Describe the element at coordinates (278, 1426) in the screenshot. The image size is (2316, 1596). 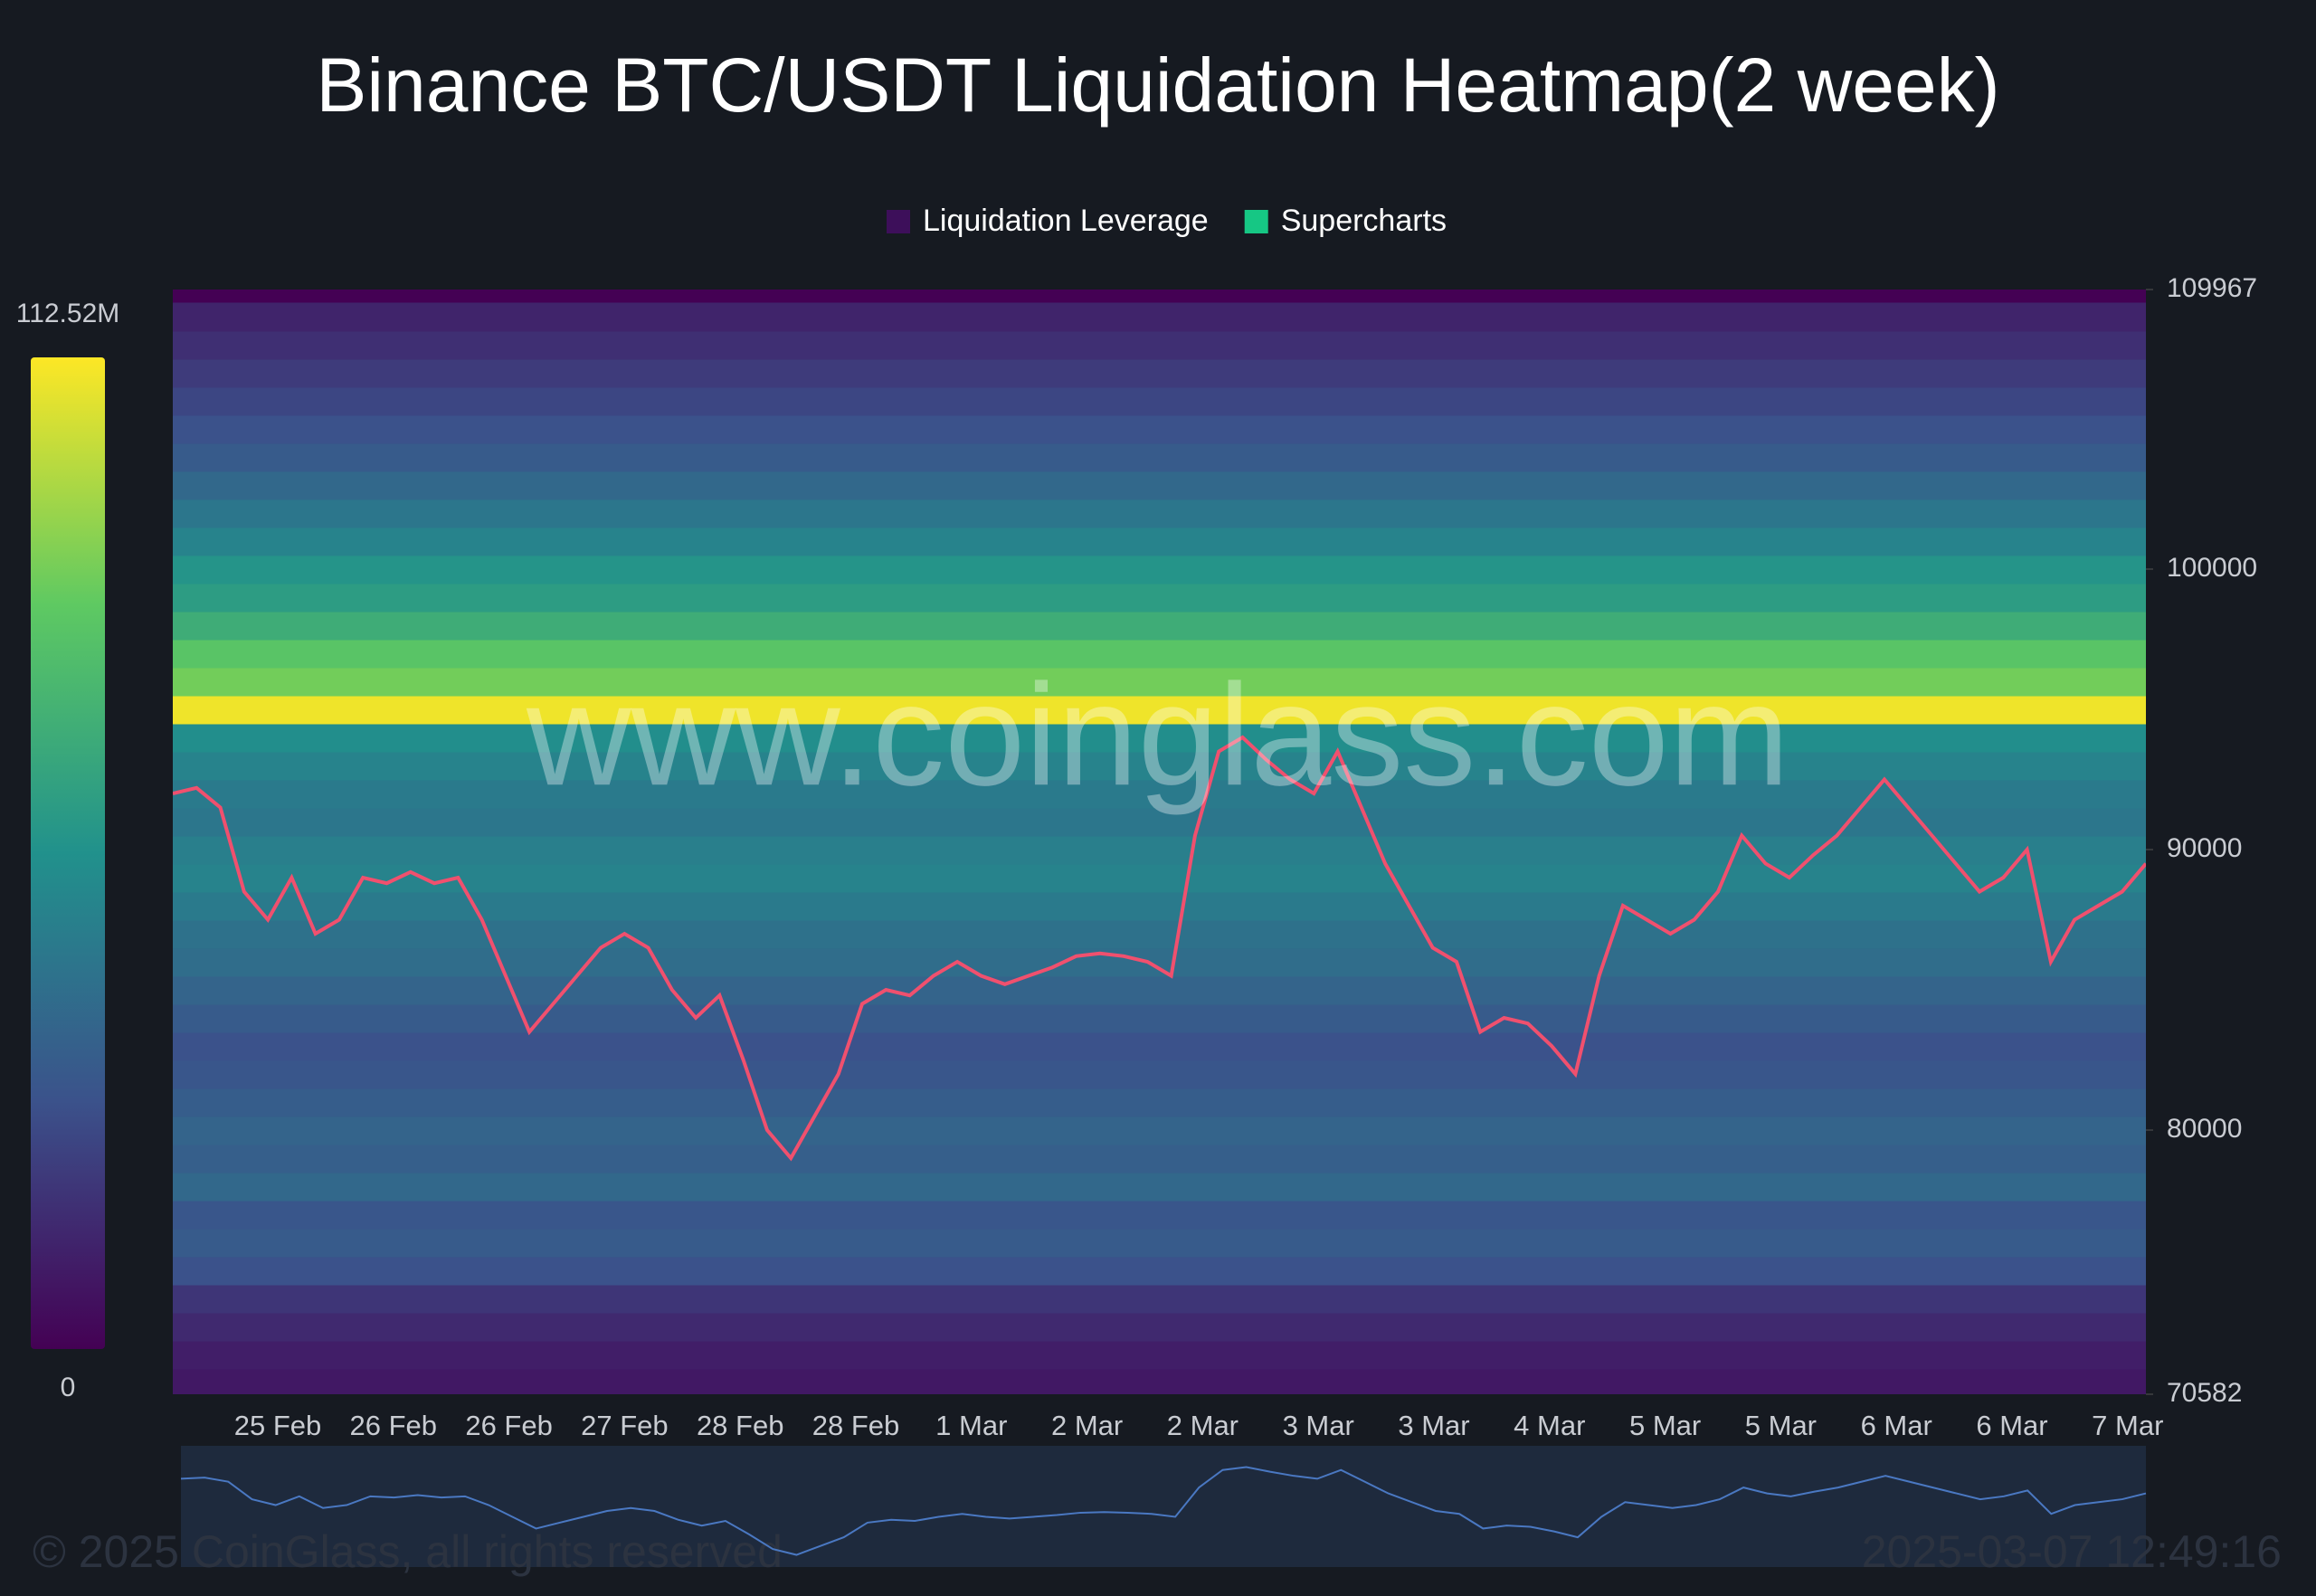
I see `x-tick-label: 25 Feb` at that location.